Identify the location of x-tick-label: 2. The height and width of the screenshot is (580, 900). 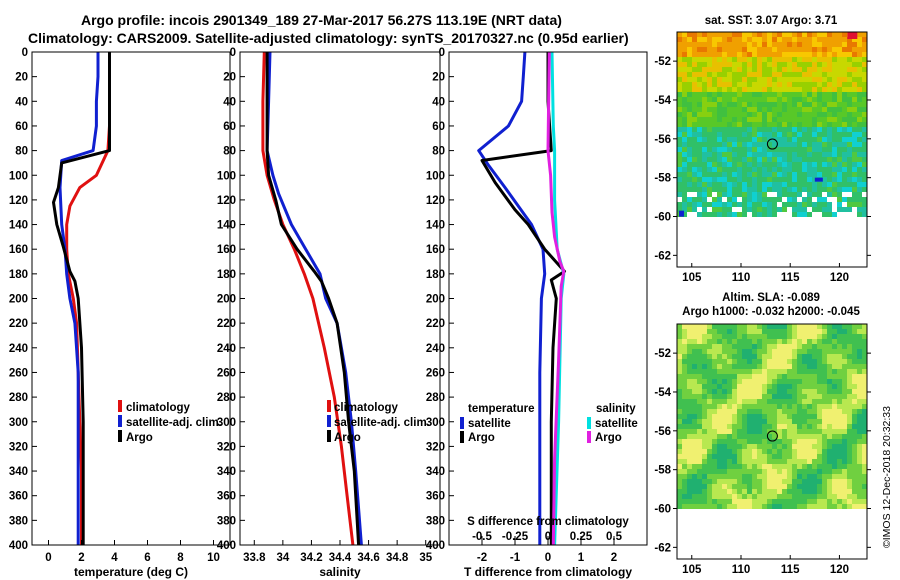
(81, 558).